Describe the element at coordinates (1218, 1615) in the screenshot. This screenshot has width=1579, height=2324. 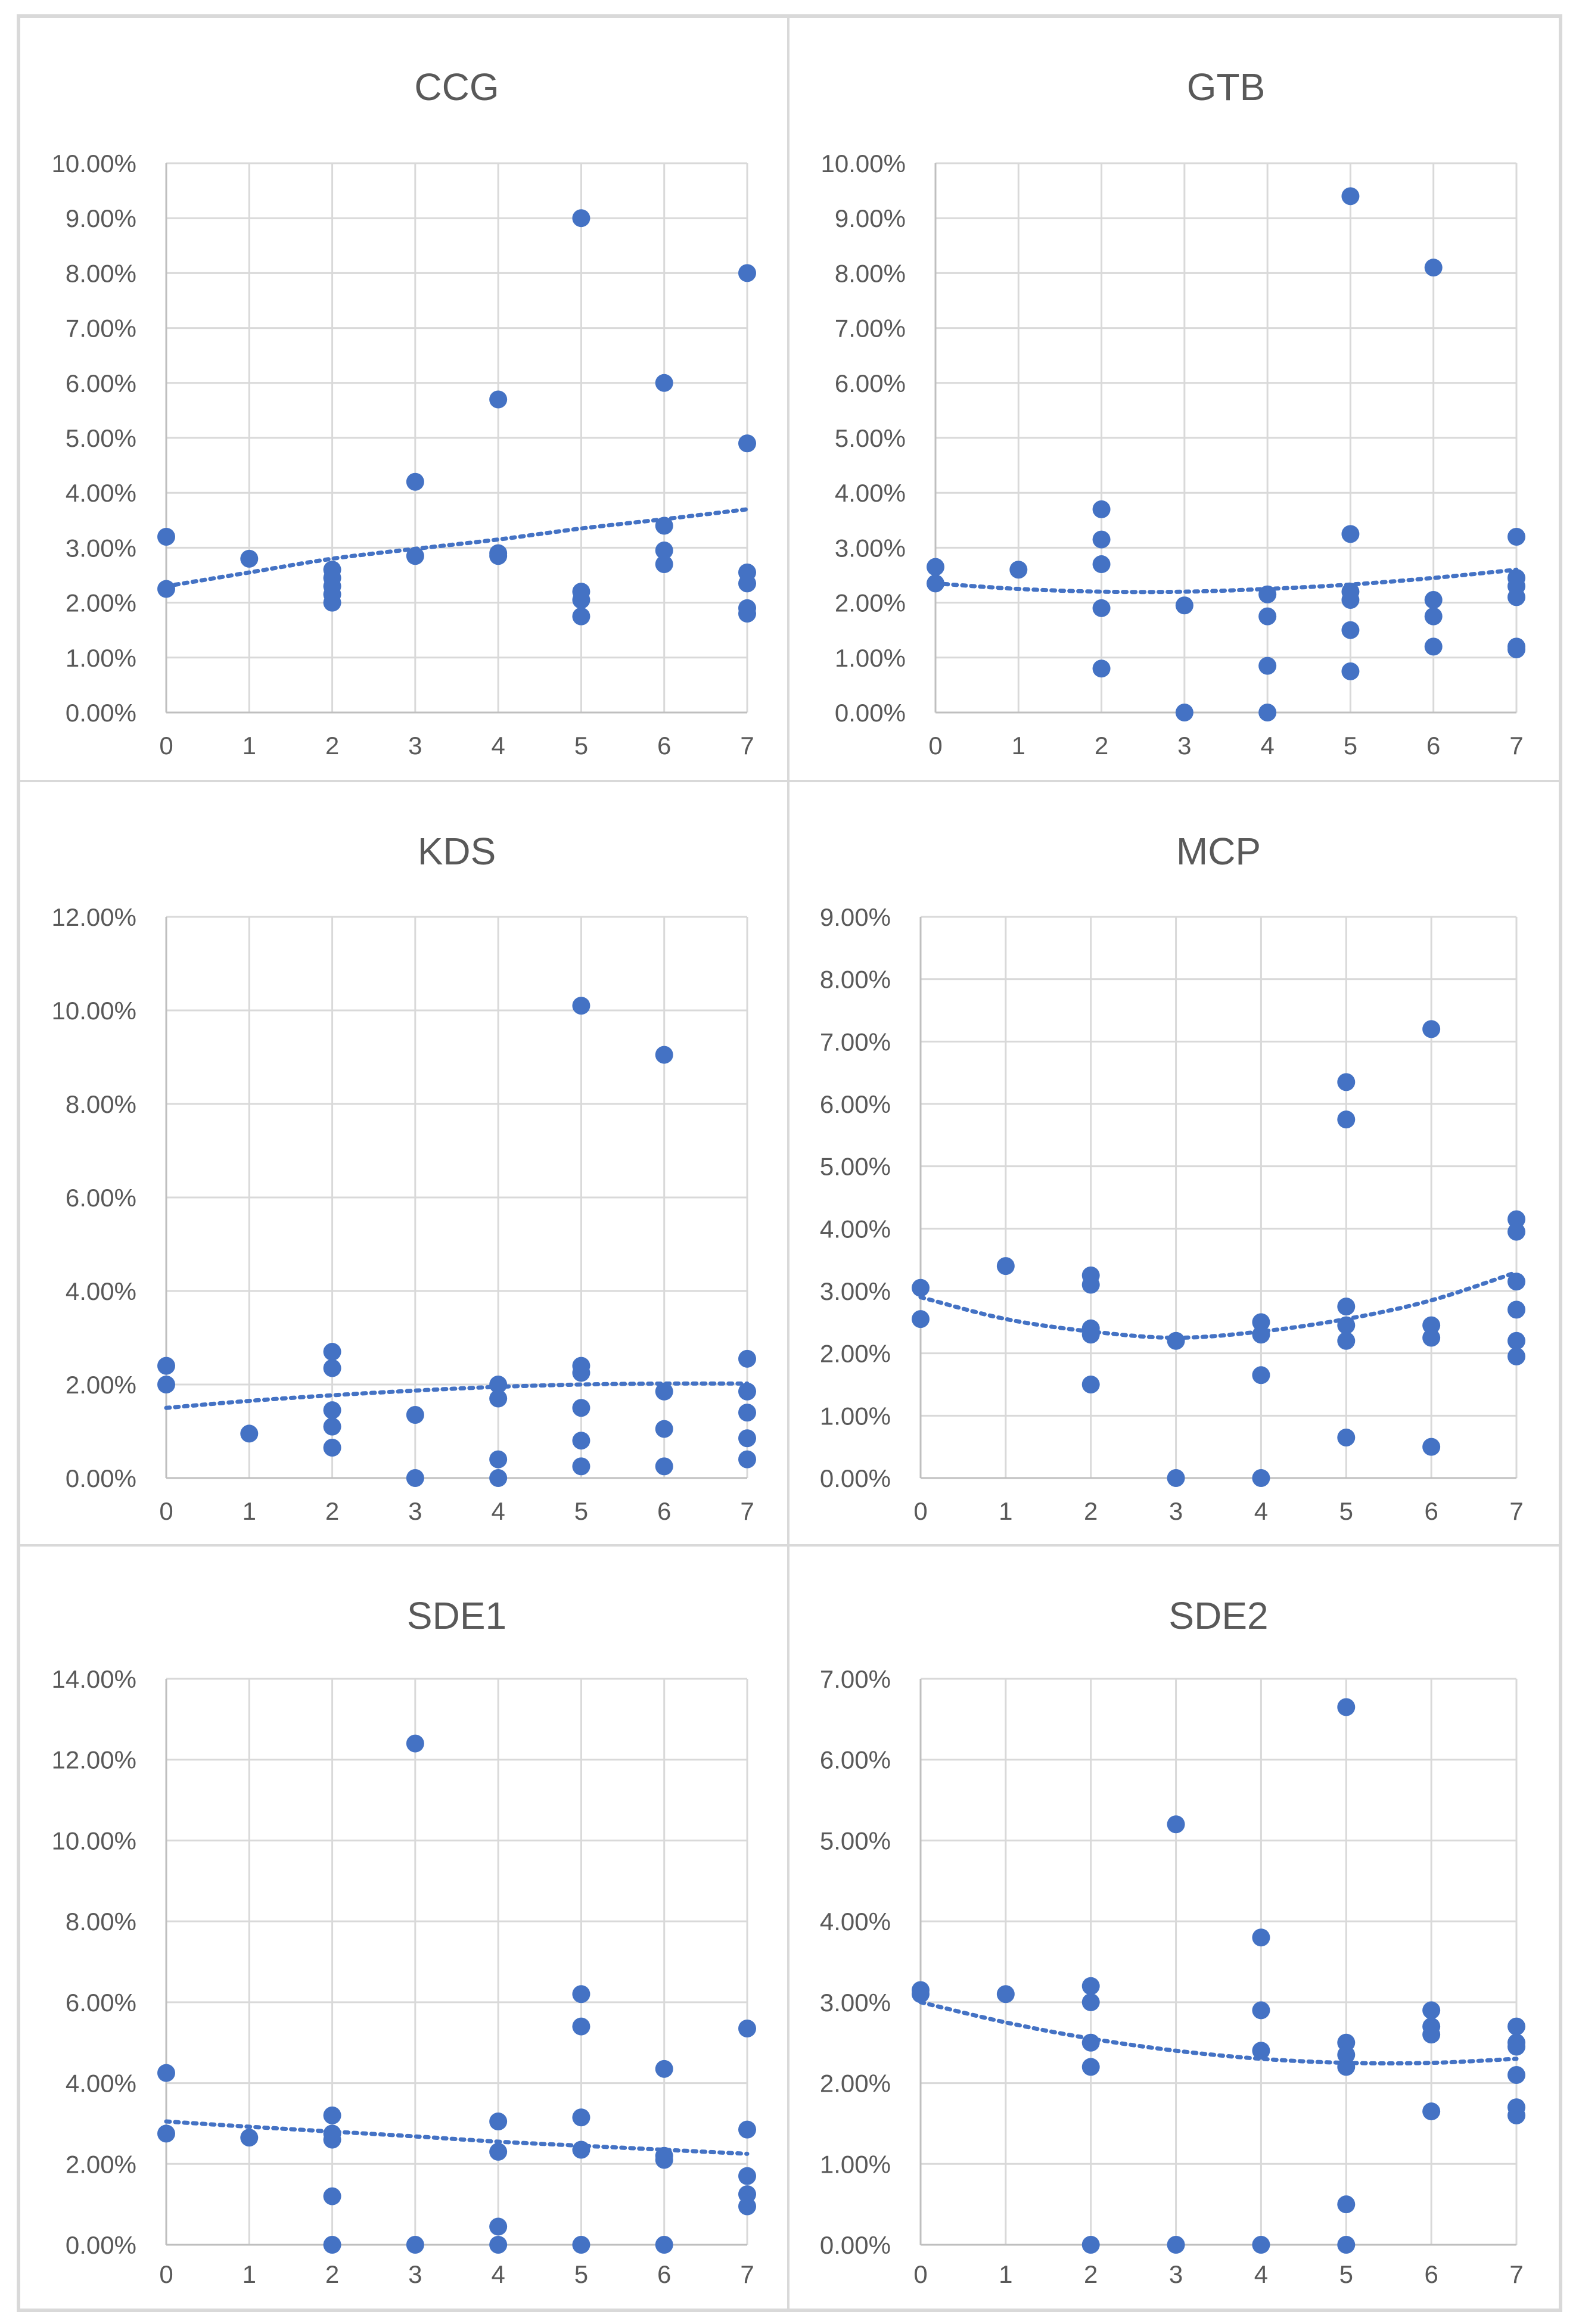
I see `chart-title: SDE2` at that location.